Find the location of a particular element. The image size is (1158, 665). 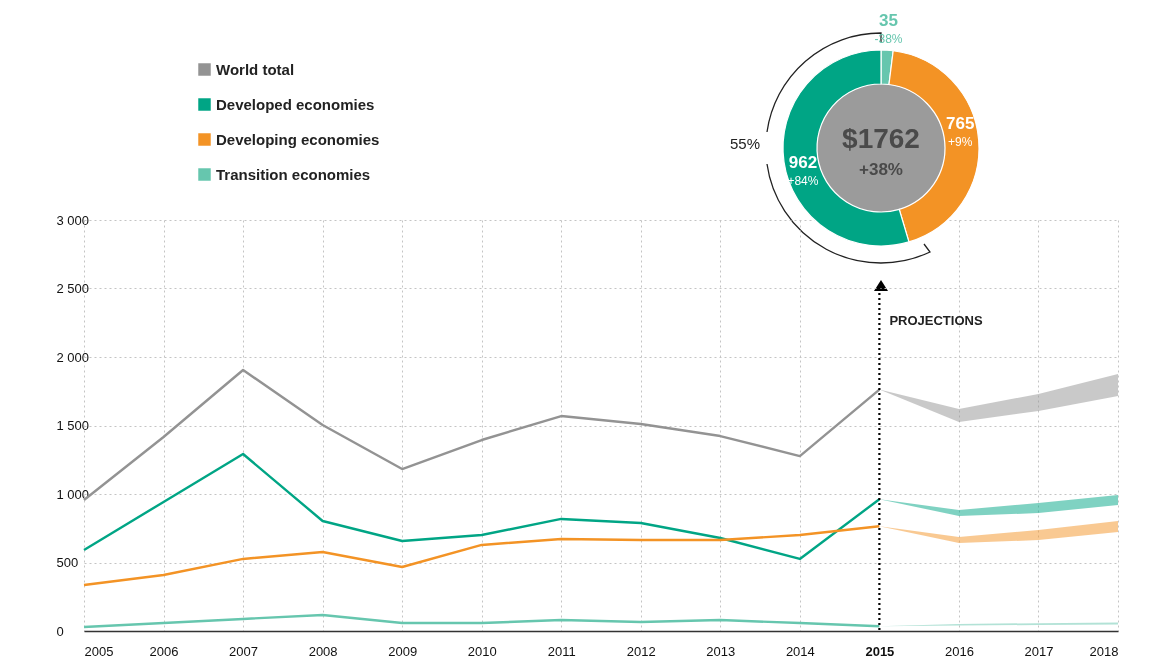

data-label: 962 is located at coordinates (803, 162).